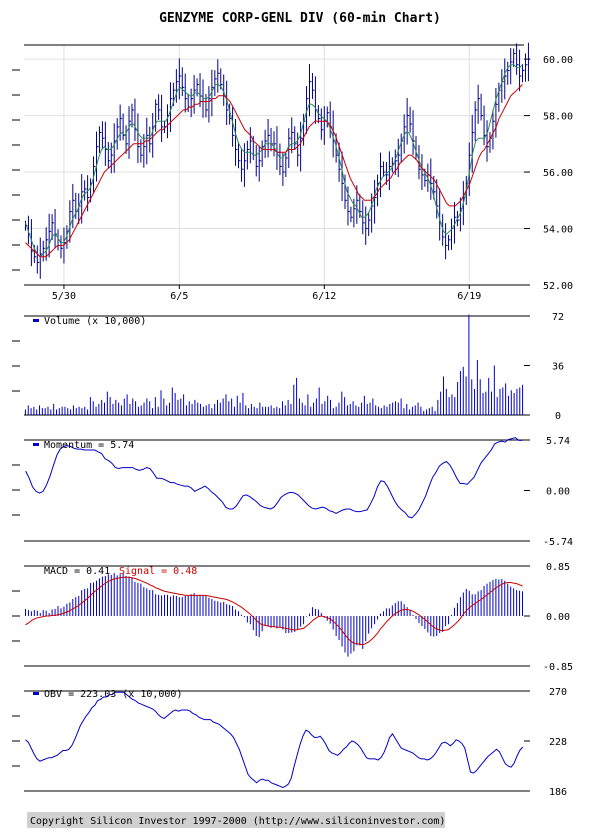 The image size is (600, 840). I want to click on momentum-y-tick-label: 0.00, so click(558, 492).